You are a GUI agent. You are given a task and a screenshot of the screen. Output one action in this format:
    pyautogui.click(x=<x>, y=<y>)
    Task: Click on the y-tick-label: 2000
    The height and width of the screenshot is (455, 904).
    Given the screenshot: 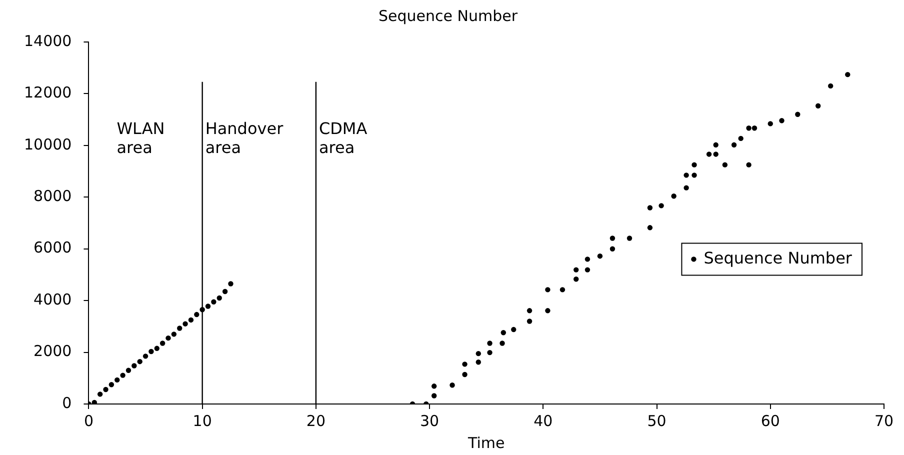 What is the action you would take?
    pyautogui.click(x=53, y=351)
    